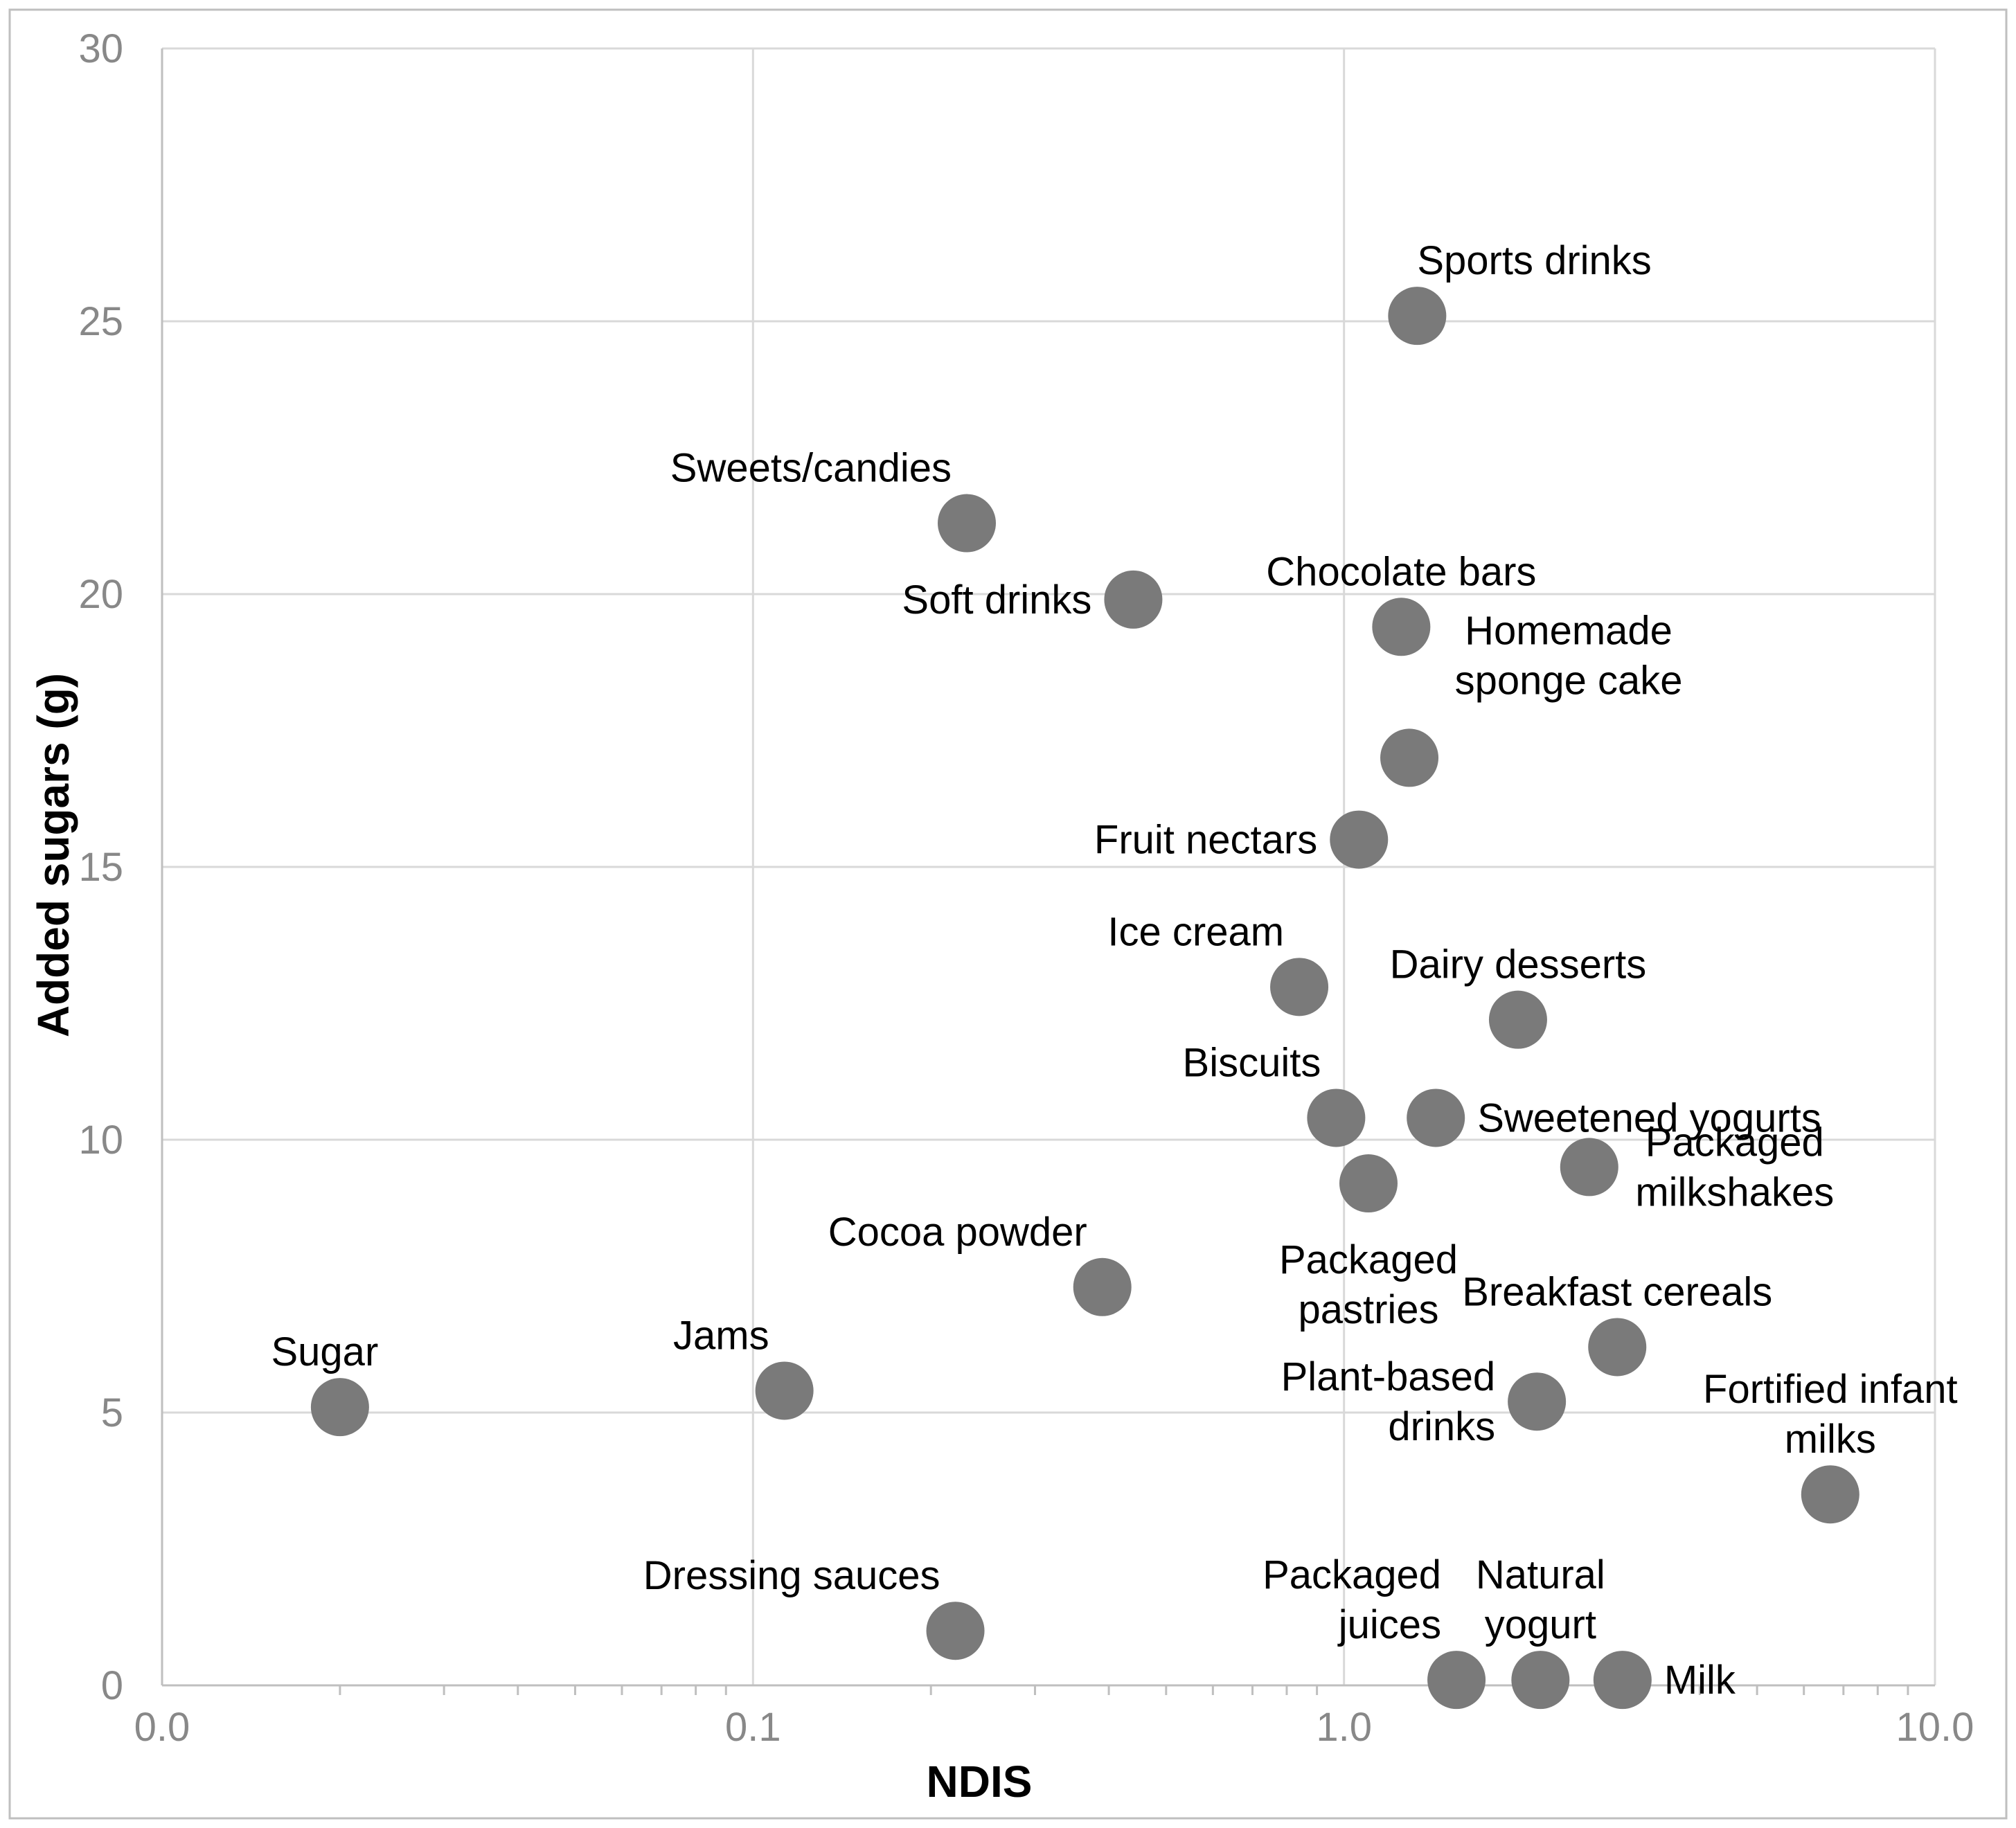 The height and width of the screenshot is (1828, 2016). I want to click on data-label-line: sponge cake, so click(1569, 680).